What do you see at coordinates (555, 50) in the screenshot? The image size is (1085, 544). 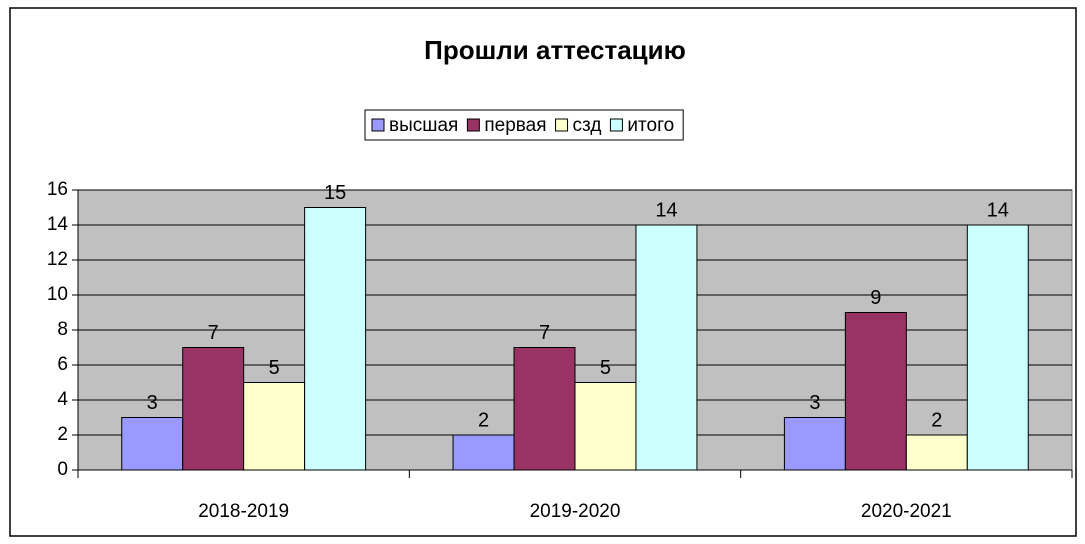 I see `chart-title: Прошли аттестацию` at bounding box center [555, 50].